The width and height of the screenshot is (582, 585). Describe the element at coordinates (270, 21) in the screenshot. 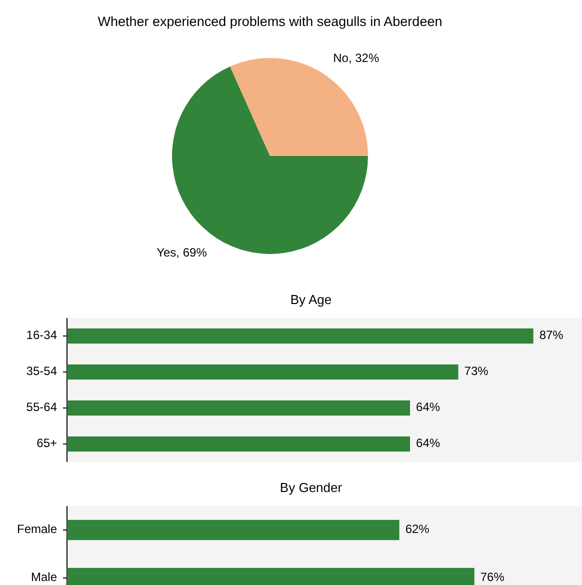

I see `chart-title: Whether experienced problems with seagulls in Aberdeen` at that location.